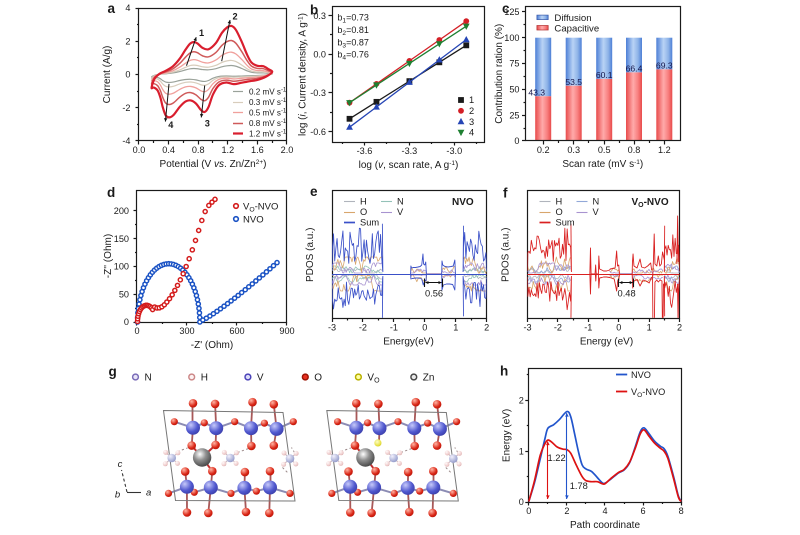 The height and width of the screenshot is (535, 800). What do you see at coordinates (314, 191) in the screenshot?
I see `svg-text: e` at bounding box center [314, 191].